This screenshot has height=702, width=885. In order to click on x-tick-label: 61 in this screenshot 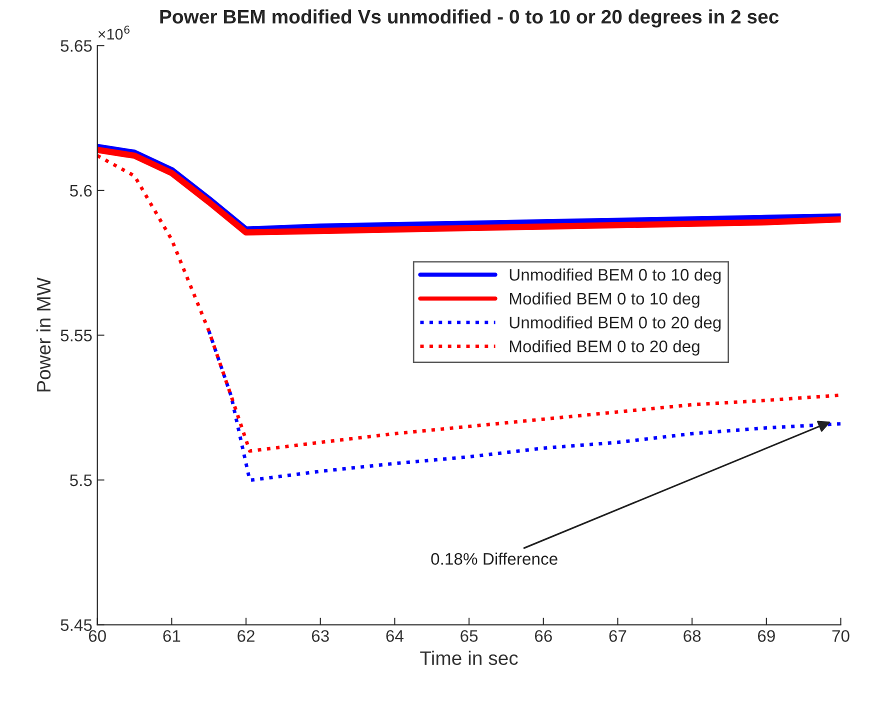, I will do `click(171, 636)`.